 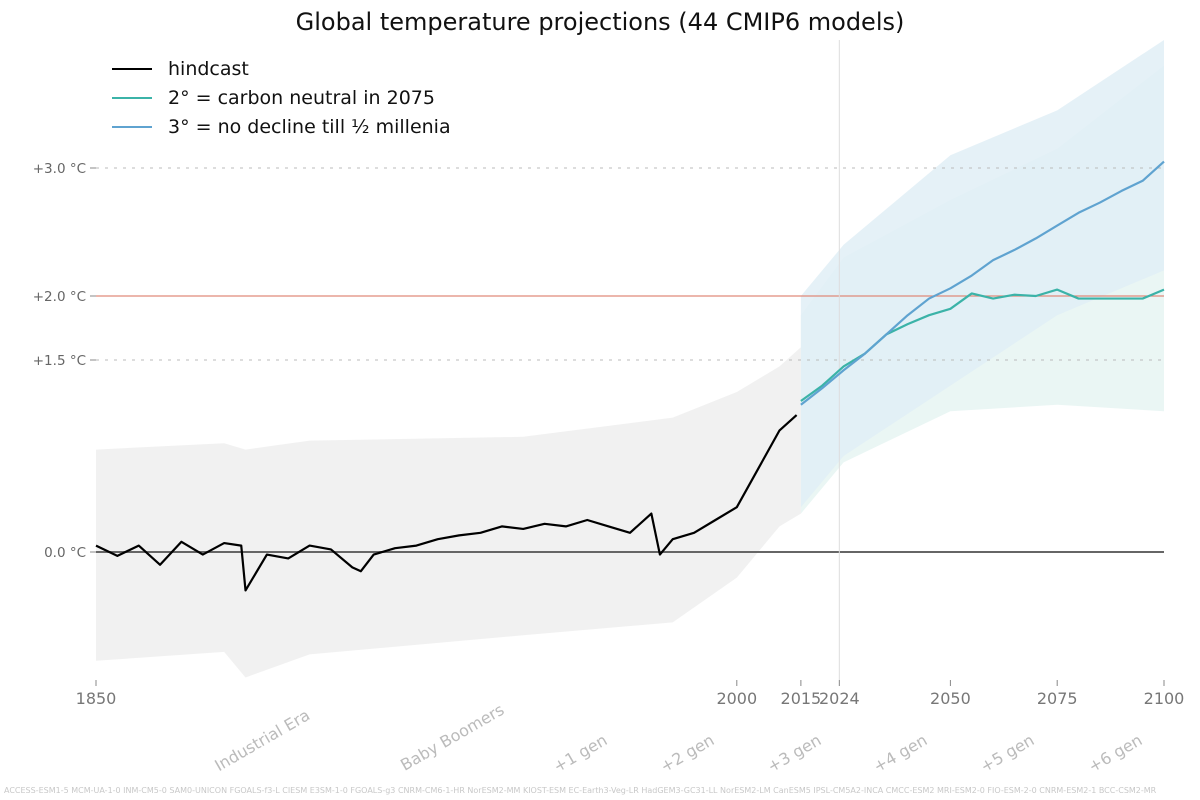 What do you see at coordinates (839, 698) in the screenshot?
I see `x-tick-label: 2024` at bounding box center [839, 698].